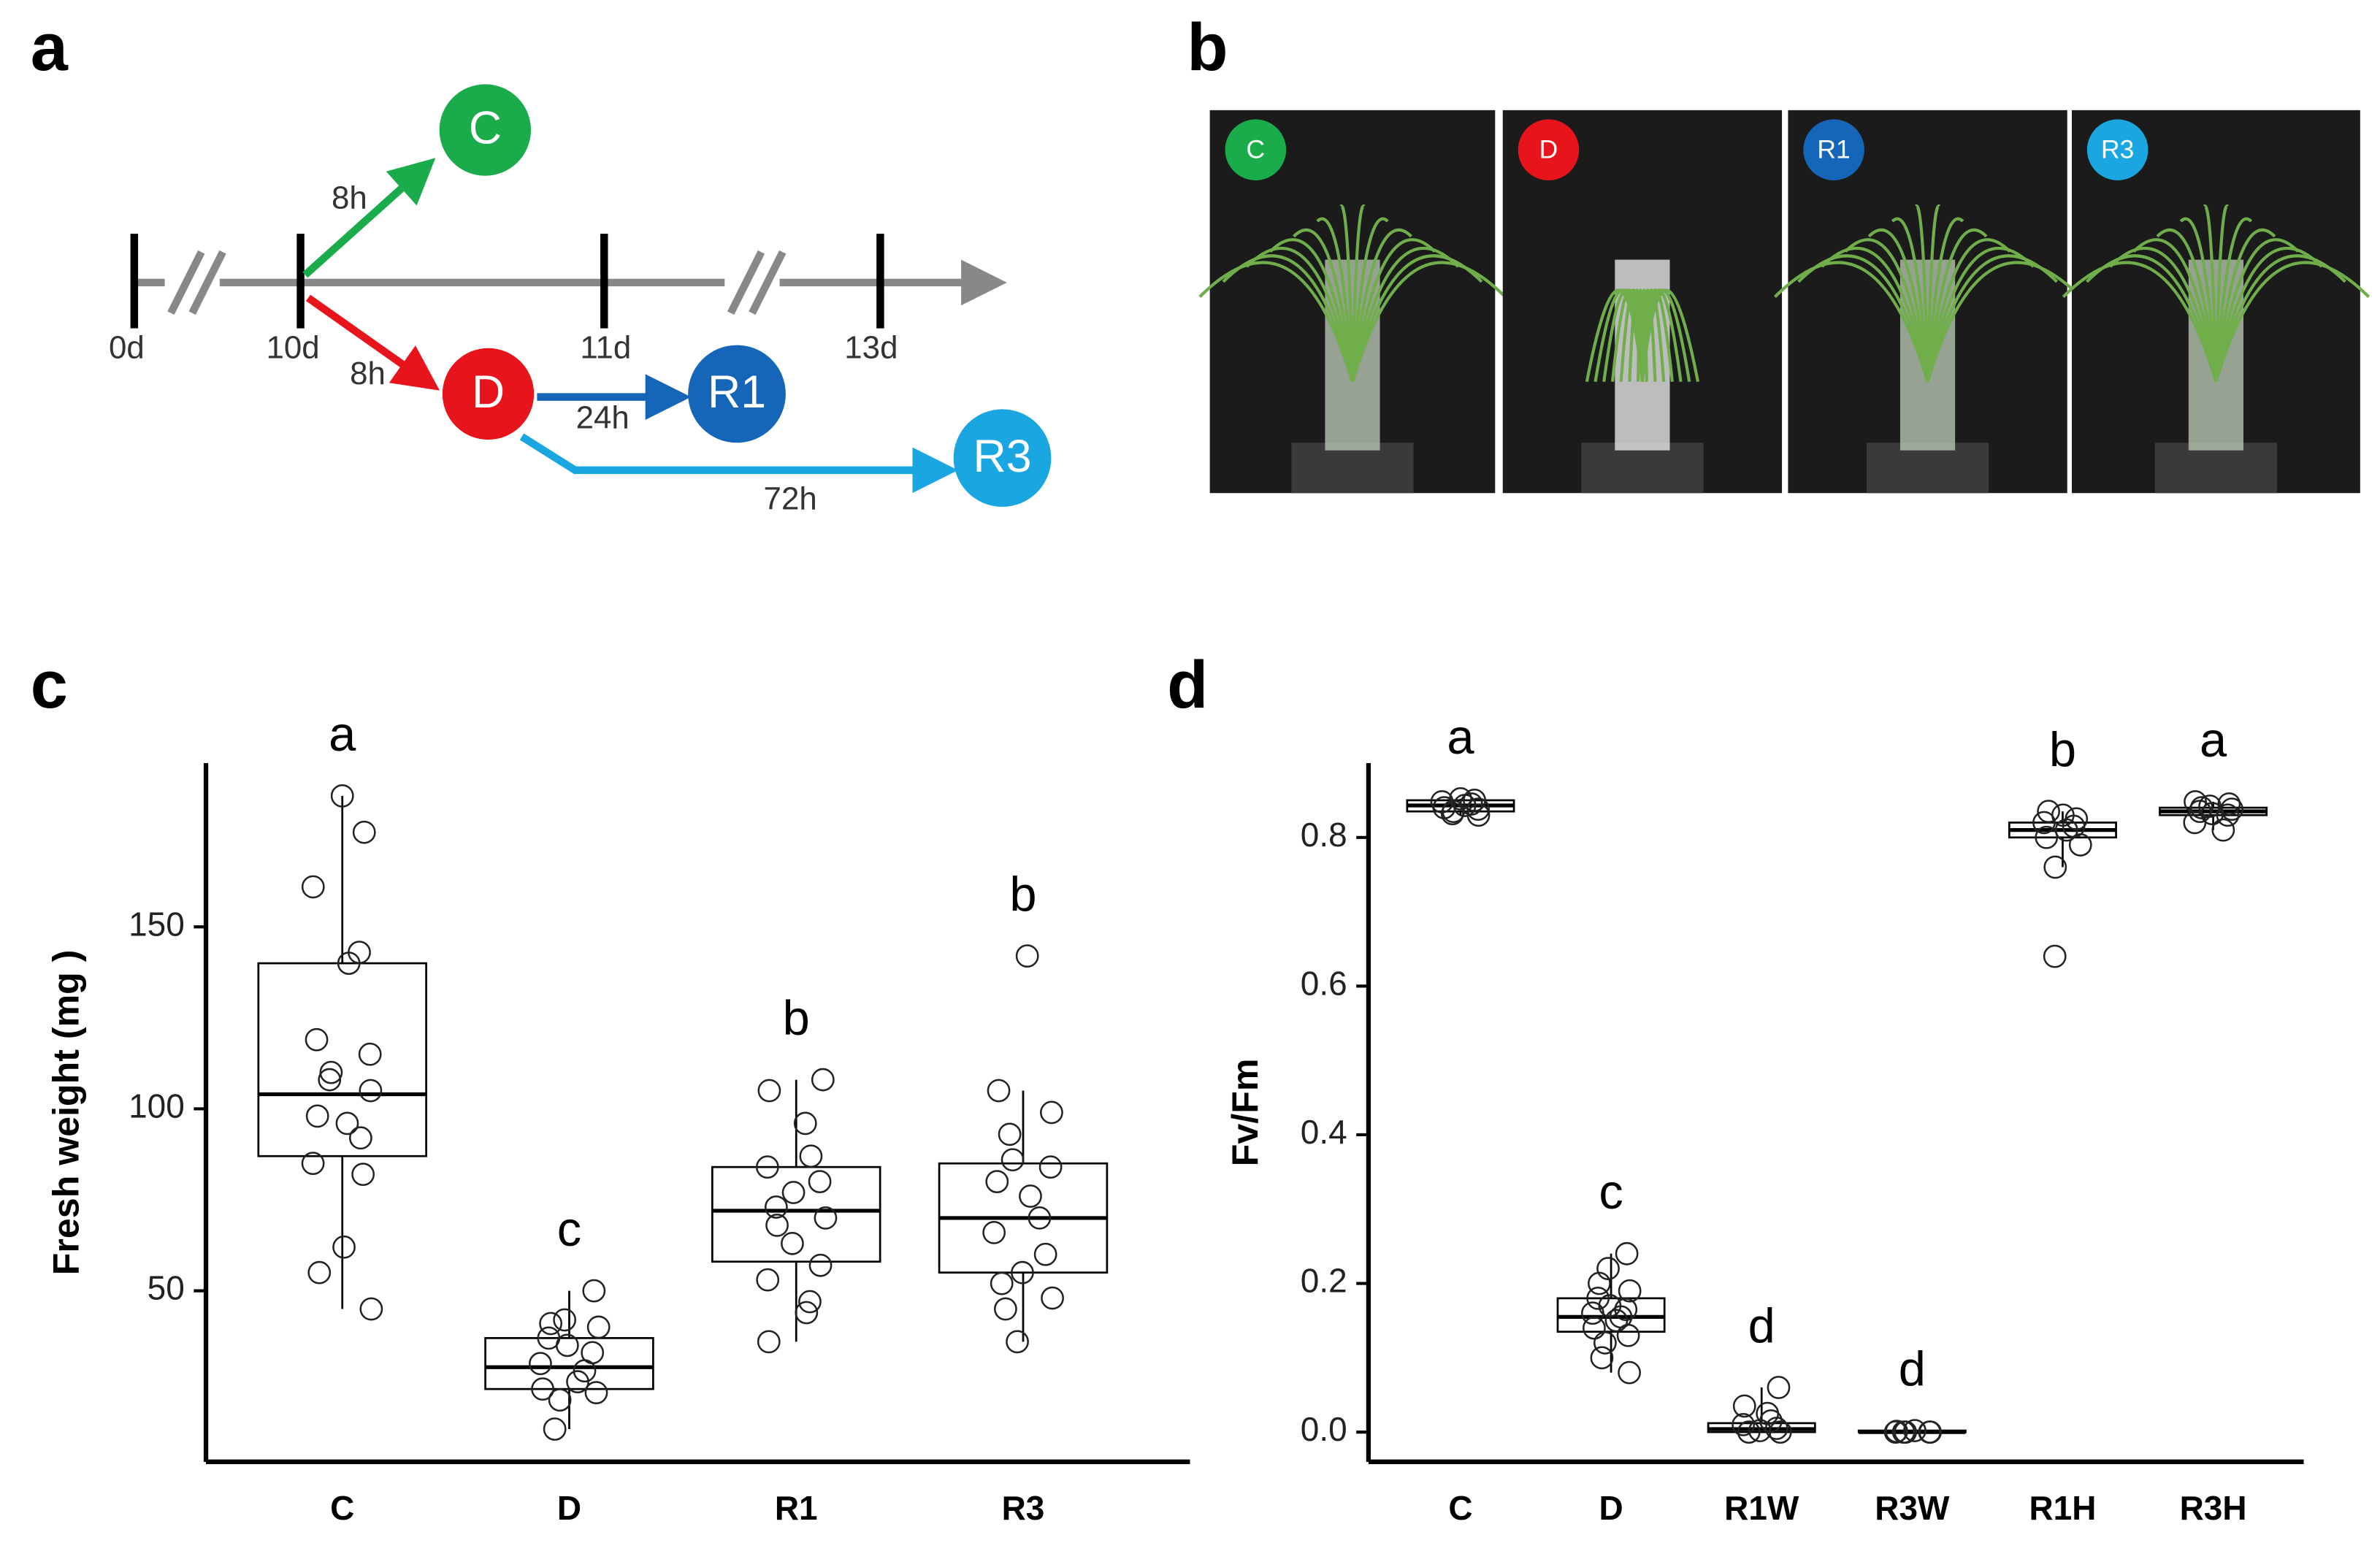 This screenshot has width=2380, height=1543. I want to click on y-tick-label: 100, so click(157, 1106).